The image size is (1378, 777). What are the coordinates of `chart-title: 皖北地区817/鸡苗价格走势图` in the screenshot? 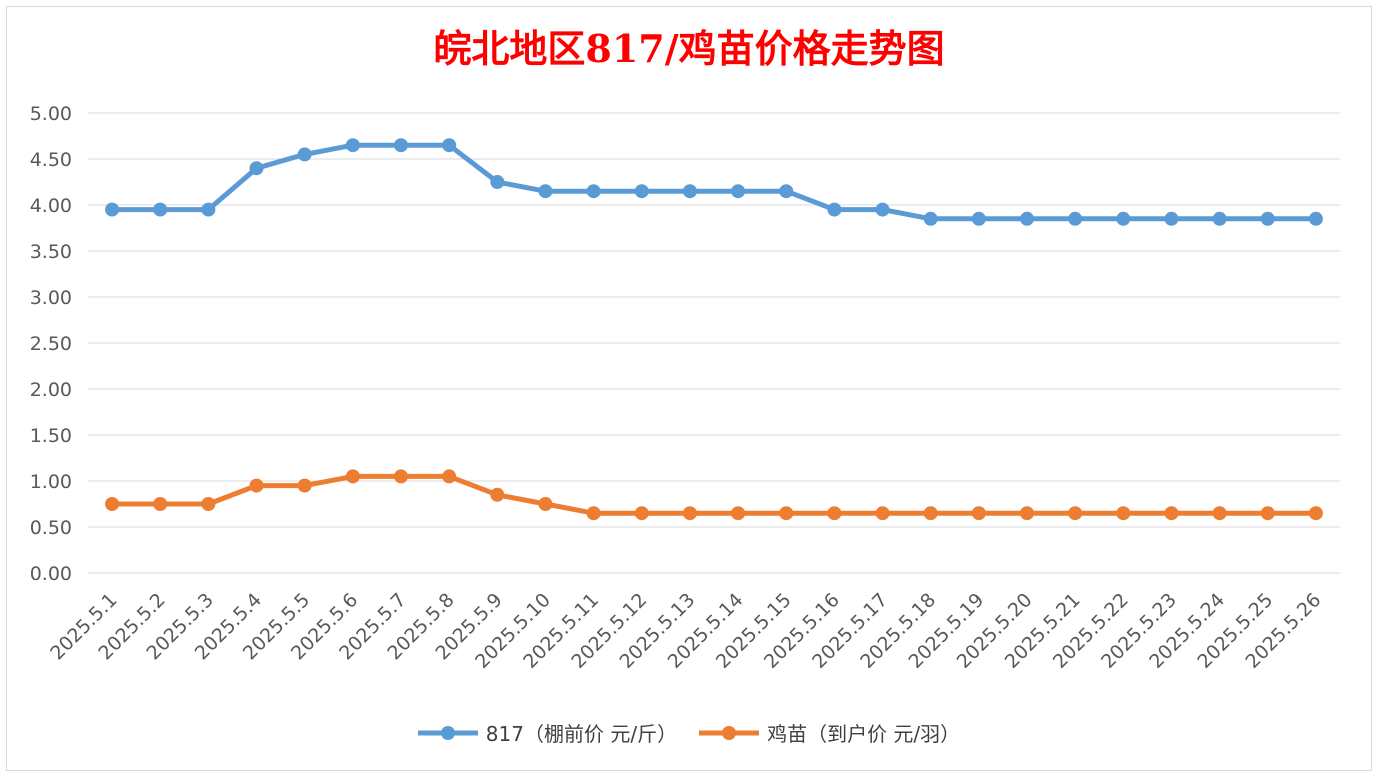 It's located at (689, 48).